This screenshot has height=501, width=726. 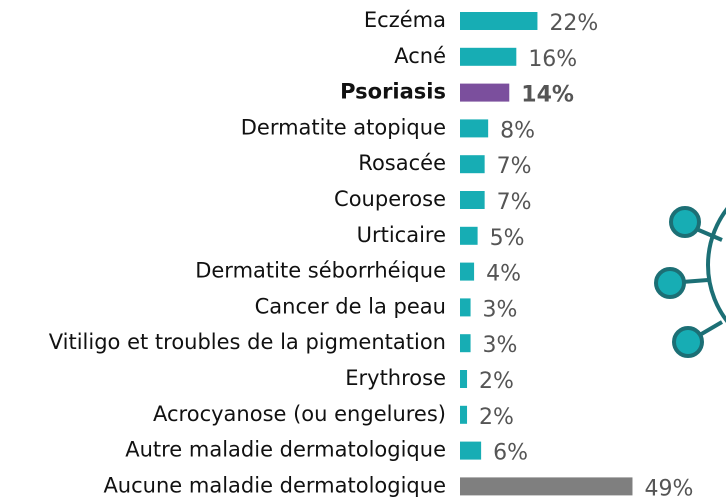 What do you see at coordinates (690, 282) in the screenshot?
I see `virus-icon` at bounding box center [690, 282].